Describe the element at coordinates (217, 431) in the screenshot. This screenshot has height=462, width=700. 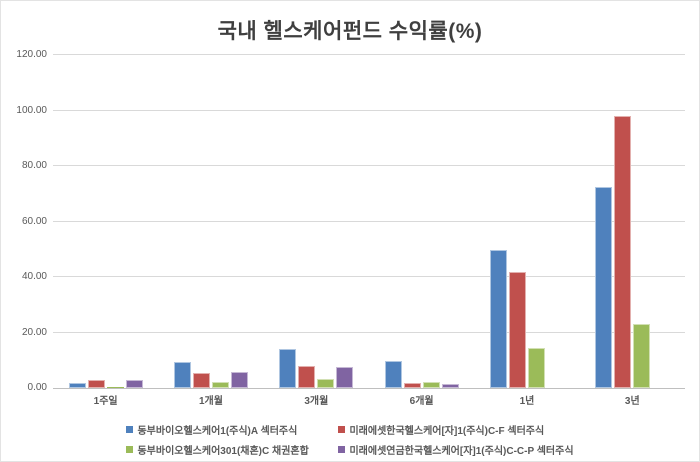
I see `legend-label: 동부바이오헬스케어1(주식)A 섹터주식` at that location.